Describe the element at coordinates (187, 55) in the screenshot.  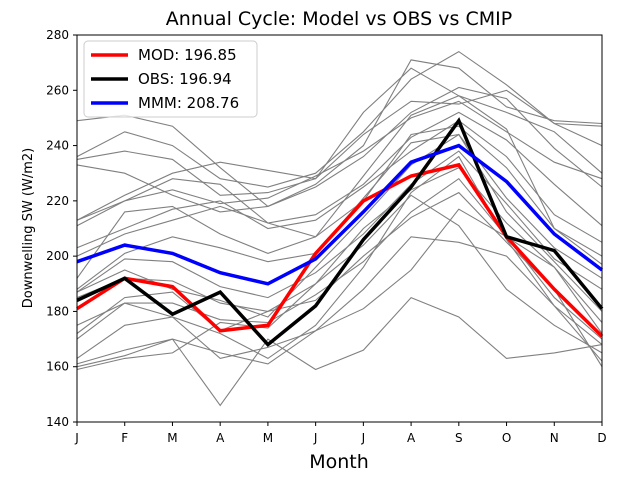
I see `legend-label-mod: MOD: 196.85` at that location.